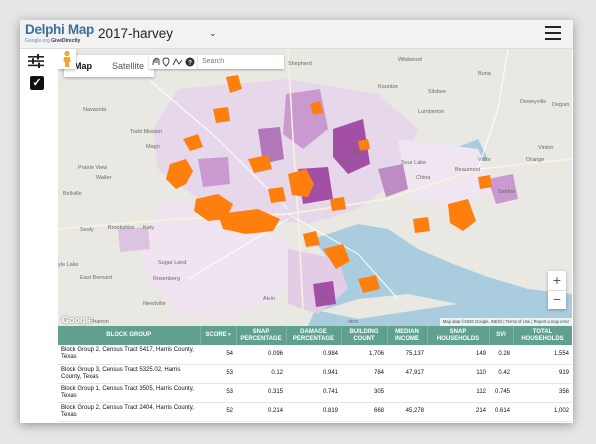  What do you see at coordinates (213, 33) in the screenshot?
I see `chevron-down-icon: ⌄` at bounding box center [213, 33].